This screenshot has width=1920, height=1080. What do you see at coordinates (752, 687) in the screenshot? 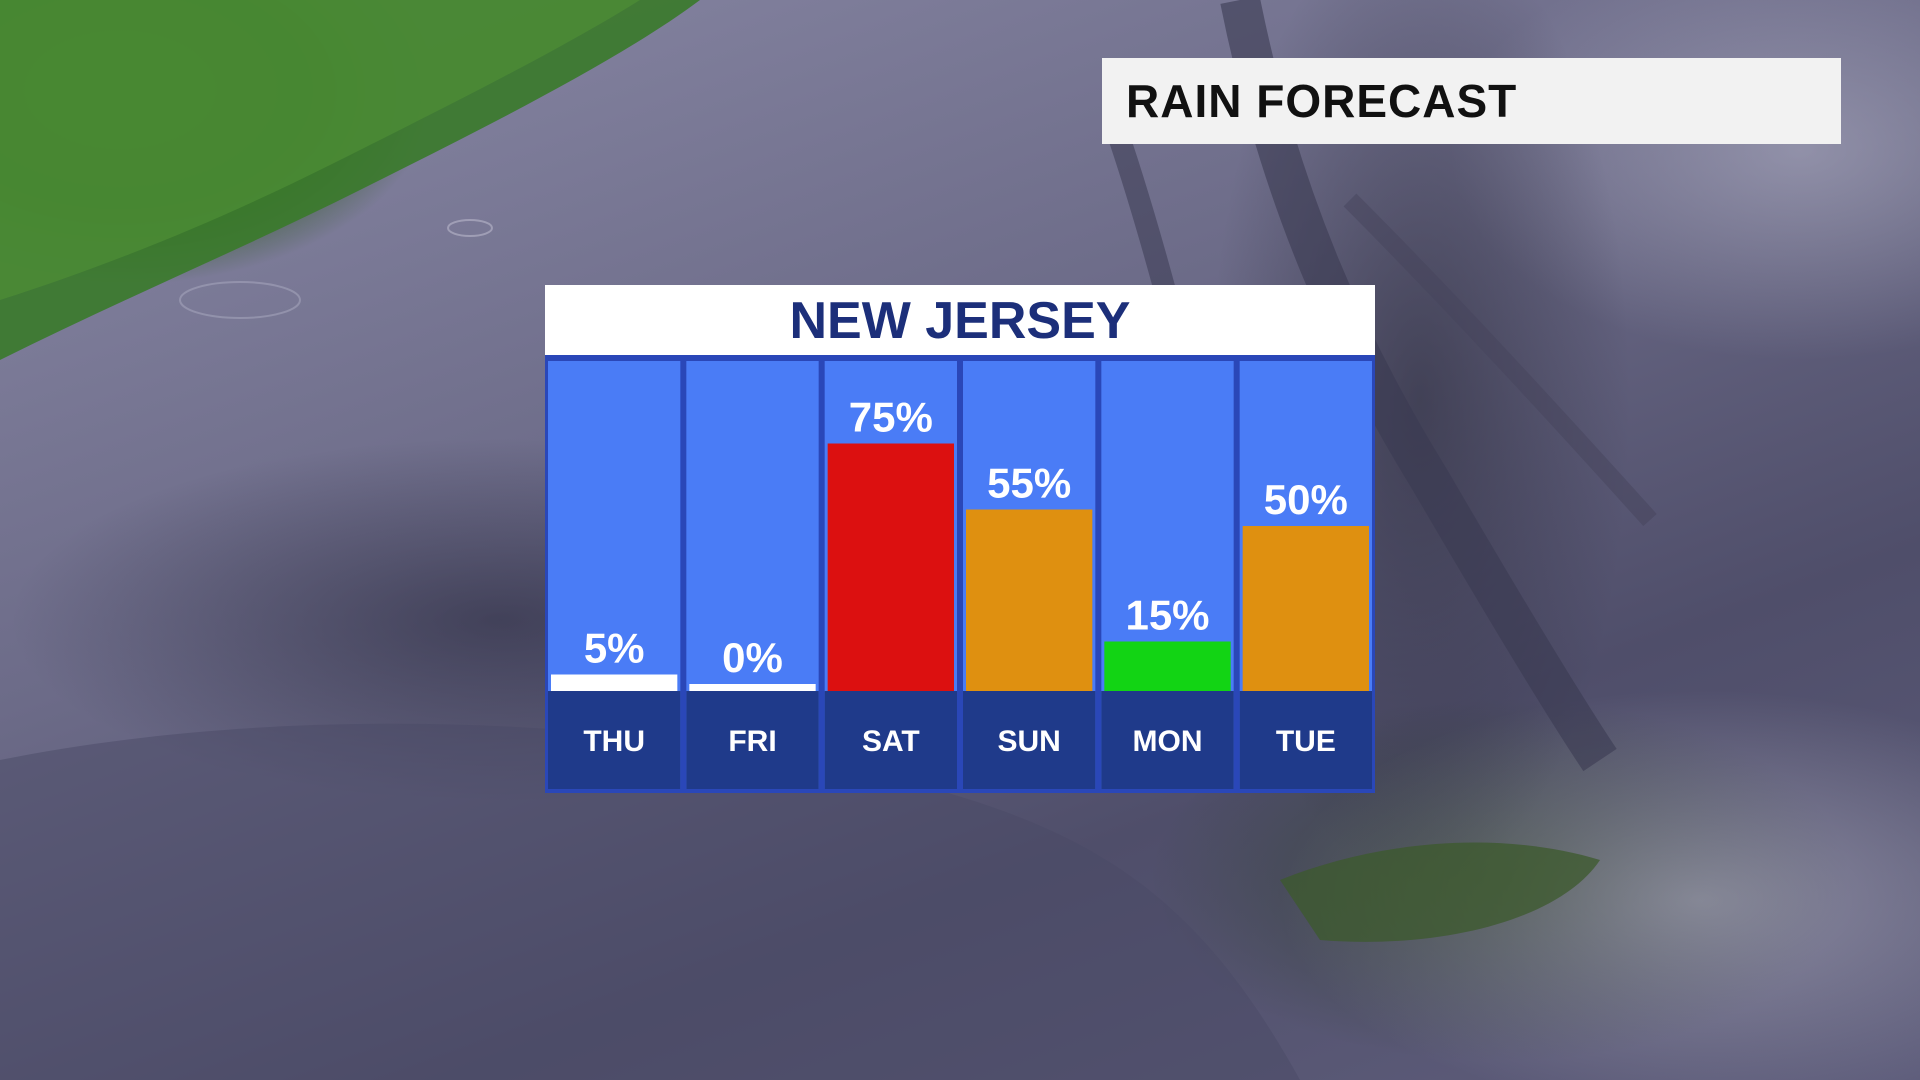
I see `bar-fri` at bounding box center [752, 687].